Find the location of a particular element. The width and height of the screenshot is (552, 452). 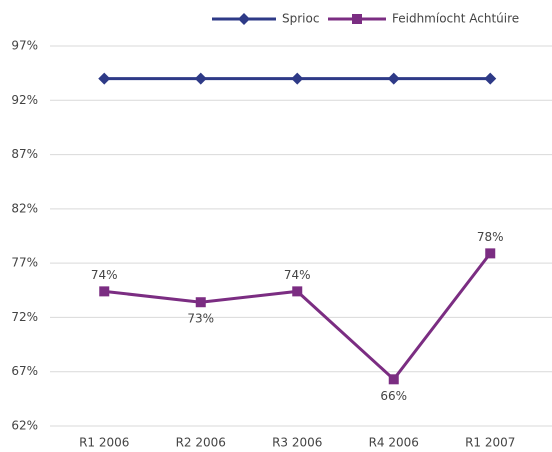

y-tick-label: 67% is located at coordinates (24, 371).